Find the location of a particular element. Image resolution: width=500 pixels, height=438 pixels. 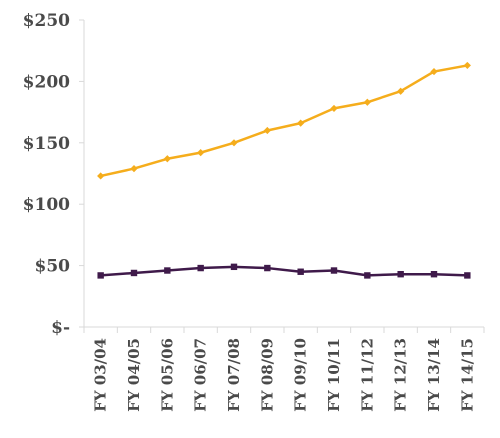

x-tick-label: FY 03/04 is located at coordinates (101, 375).